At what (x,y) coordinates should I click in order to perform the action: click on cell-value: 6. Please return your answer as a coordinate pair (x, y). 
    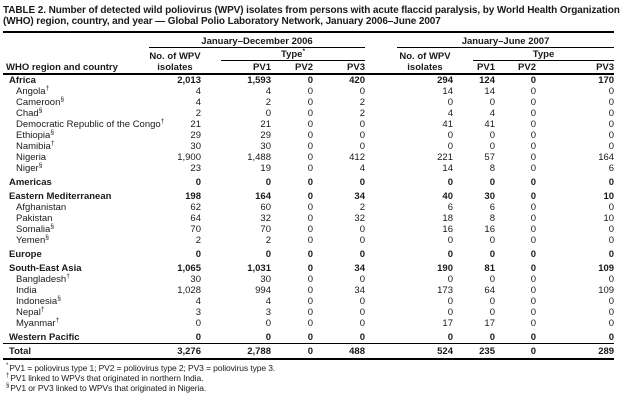
    Looking at the image, I should click on (611, 168).